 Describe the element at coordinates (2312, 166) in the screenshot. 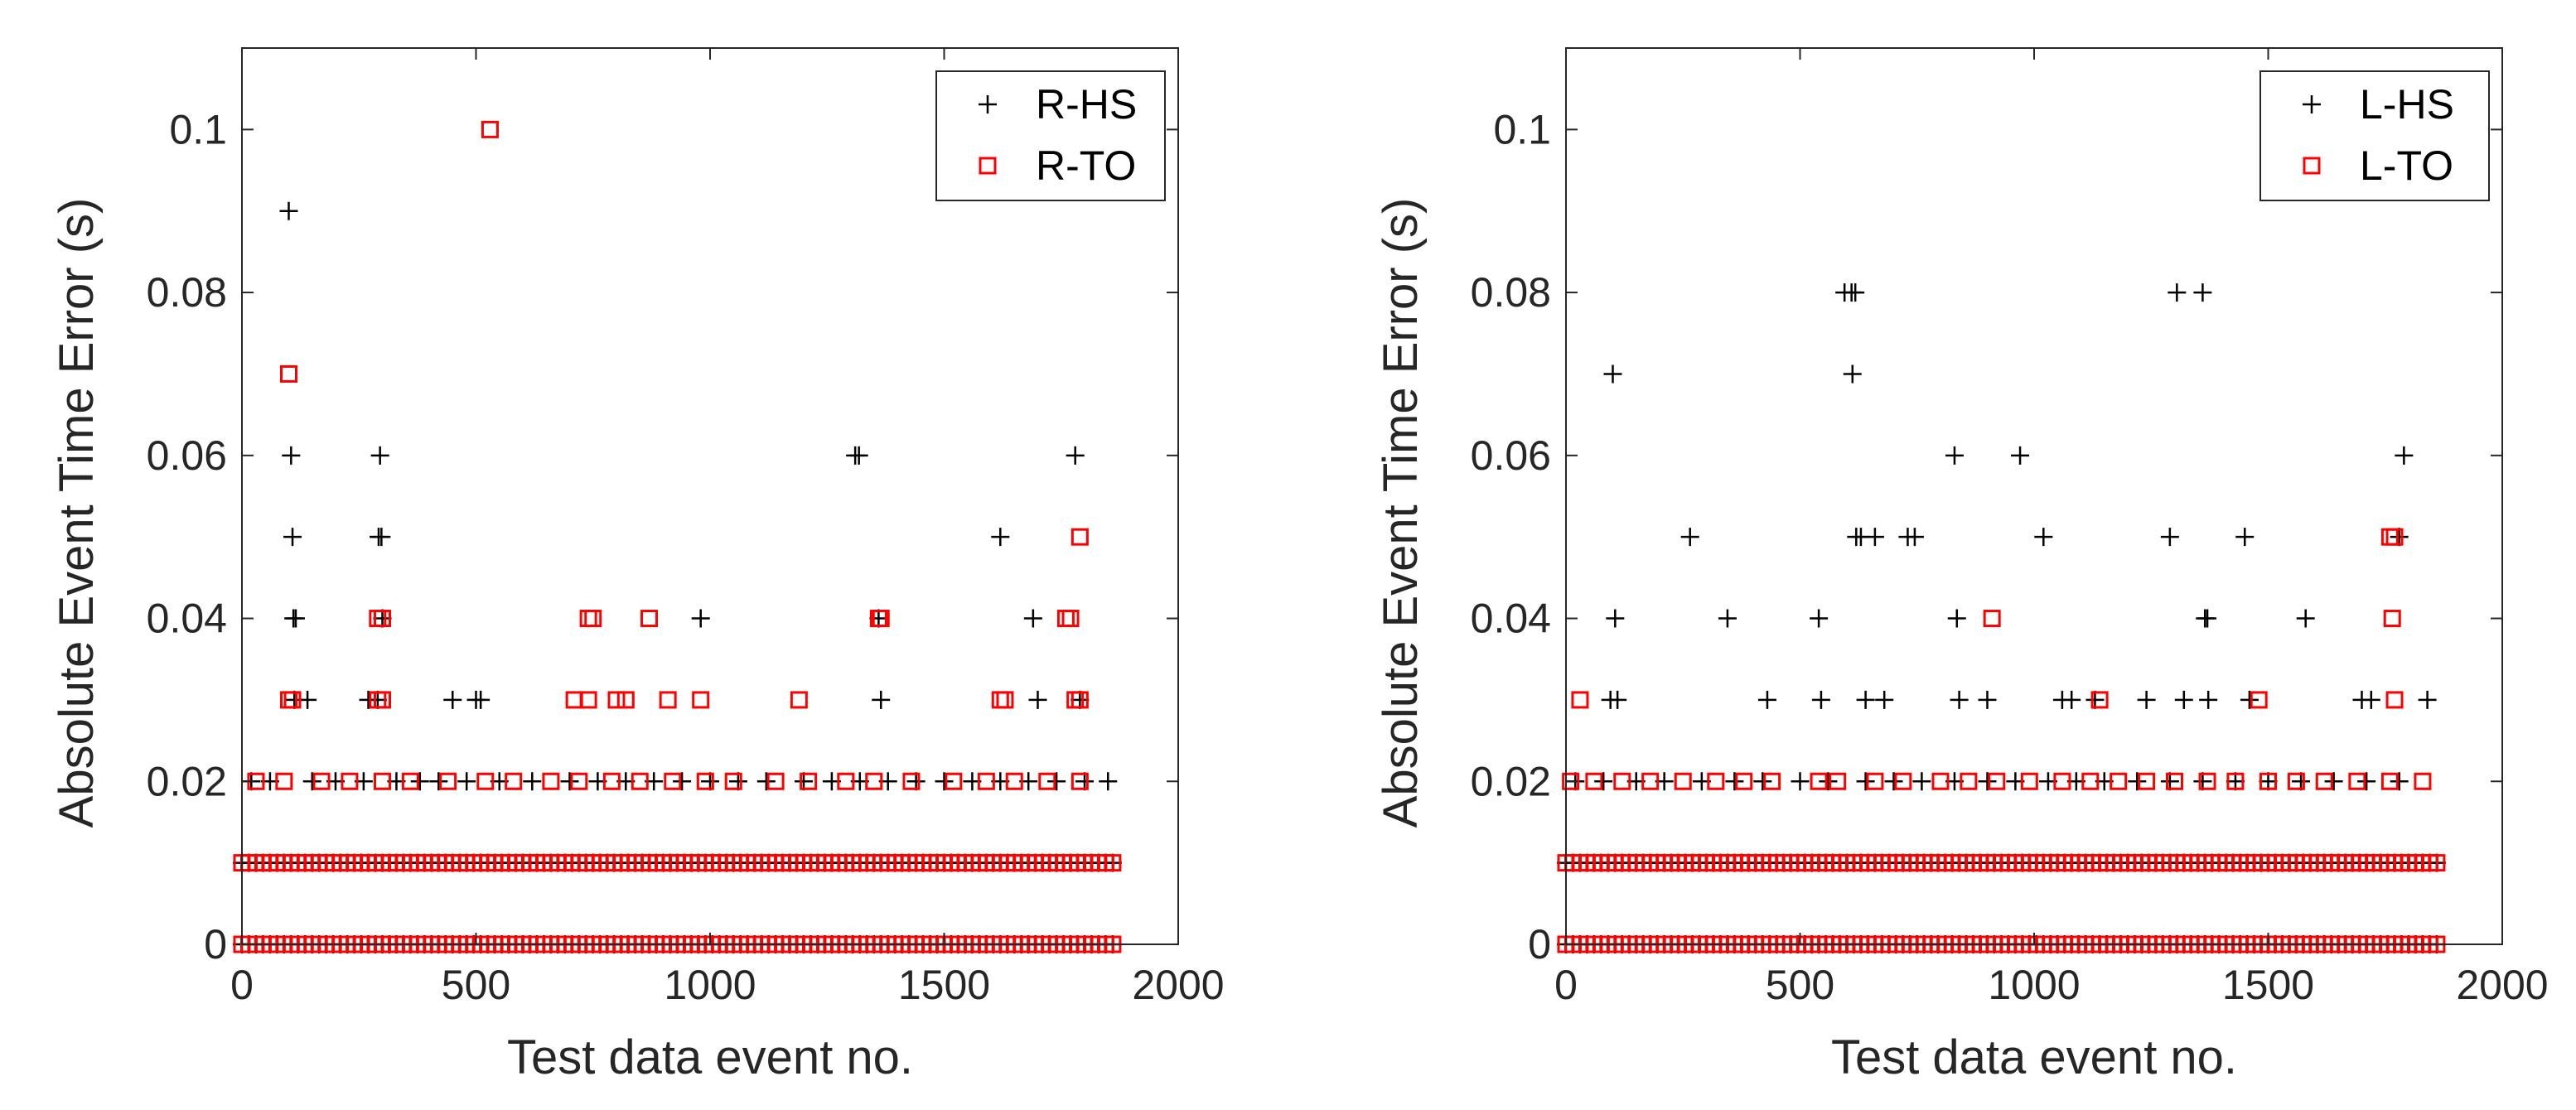

I see `right-legend-square-symbol` at that location.